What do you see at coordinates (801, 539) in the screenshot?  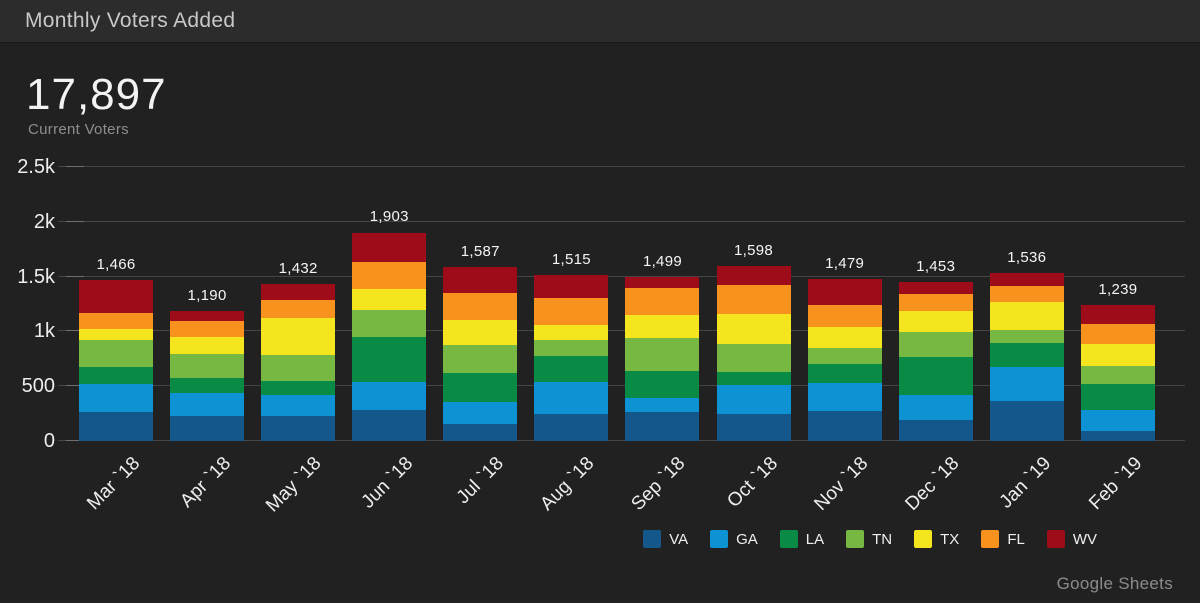 I see `legend-item-la: LA` at bounding box center [801, 539].